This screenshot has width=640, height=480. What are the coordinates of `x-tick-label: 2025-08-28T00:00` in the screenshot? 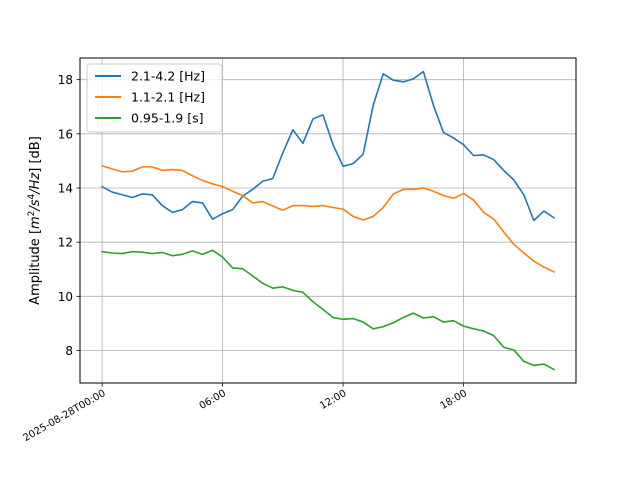 It's located at (65, 416).